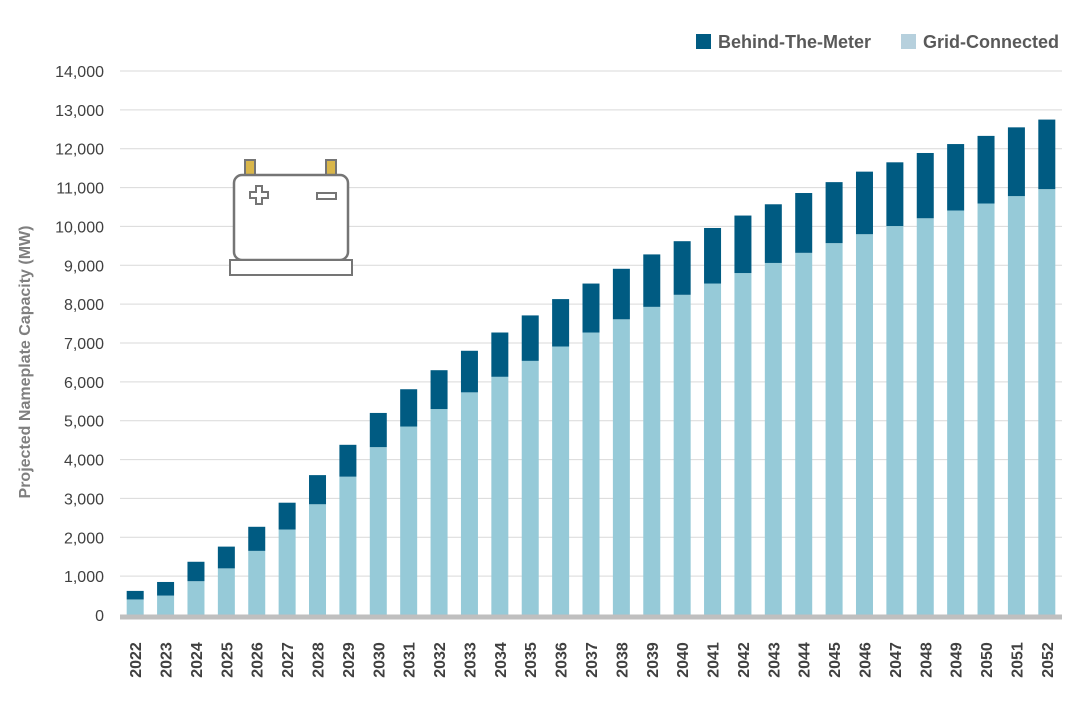  What do you see at coordinates (834, 429) in the screenshot?
I see `bar-grid-connected-2045` at bounding box center [834, 429].